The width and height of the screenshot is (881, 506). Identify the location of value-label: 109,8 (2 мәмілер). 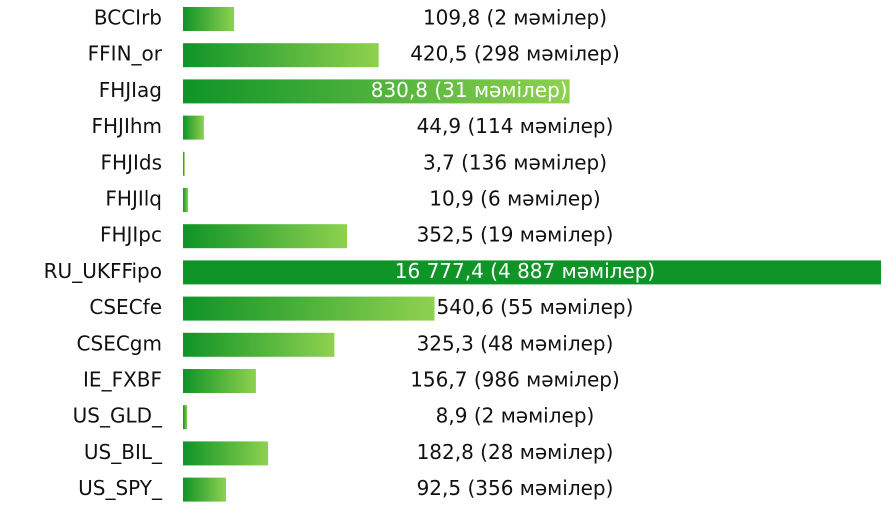
(515, 18).